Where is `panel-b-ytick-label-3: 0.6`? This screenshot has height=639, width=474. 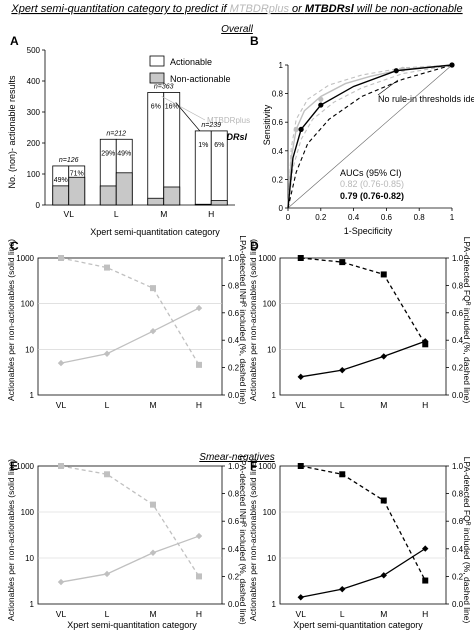
panel-b-ytick-label-3: 0.6 is located at coordinates (278, 122).